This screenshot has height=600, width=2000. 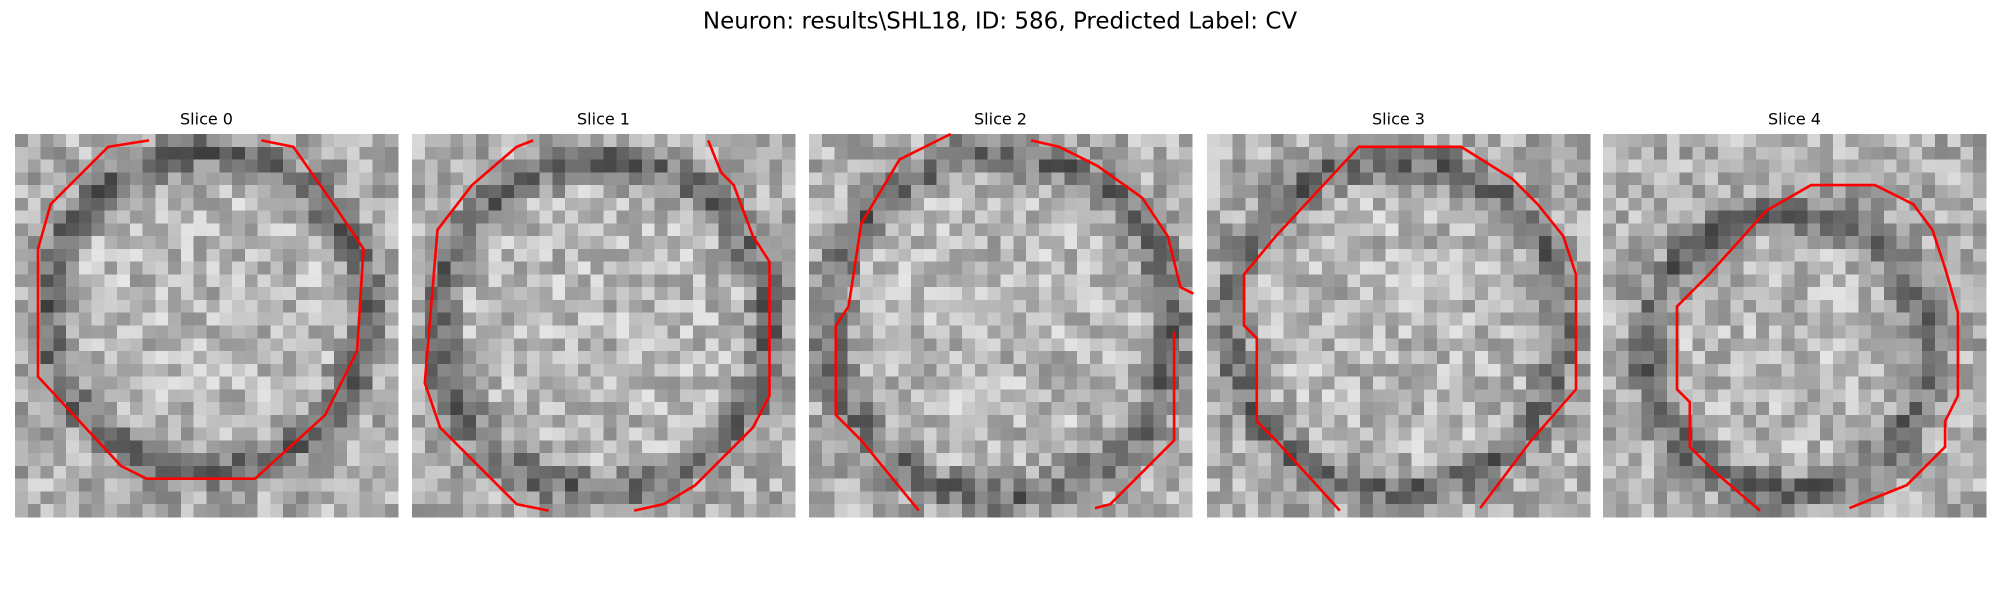 What do you see at coordinates (1817, 347) in the screenshot?
I see `contour` at bounding box center [1817, 347].